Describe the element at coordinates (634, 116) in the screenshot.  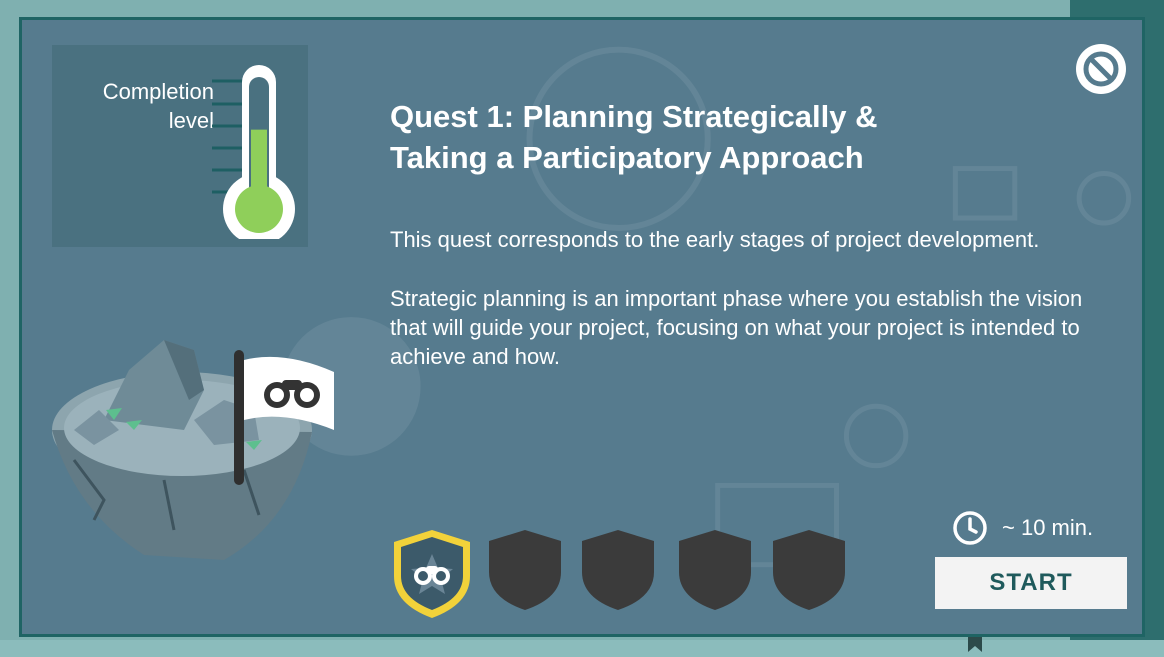
I see `quest-title-line1: Quest 1: Planning Strategically &` at that location.